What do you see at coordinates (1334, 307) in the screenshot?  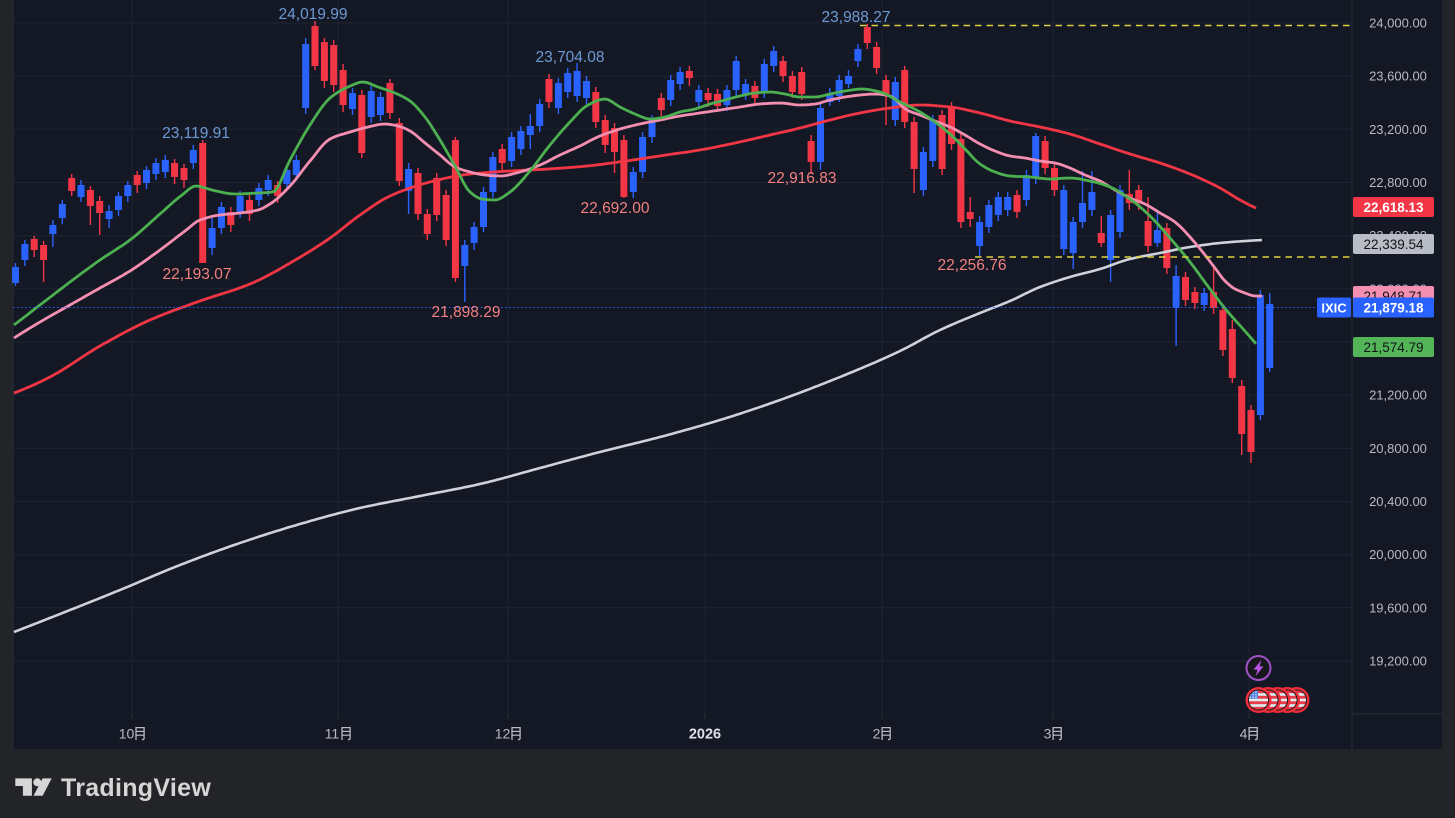 I see `svg-text: IXIC` at bounding box center [1334, 307].